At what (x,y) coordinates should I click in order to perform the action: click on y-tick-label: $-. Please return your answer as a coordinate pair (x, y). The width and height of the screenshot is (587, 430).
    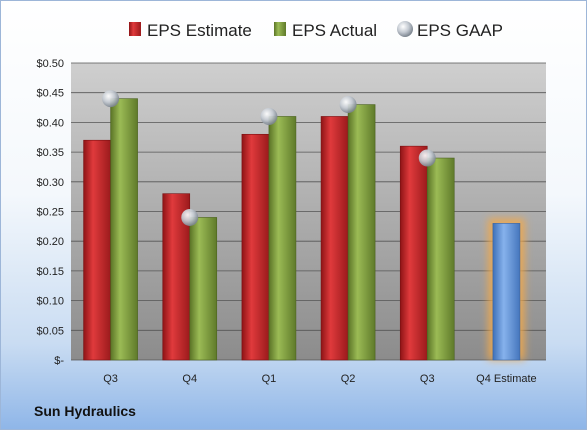
    Looking at the image, I should click on (59, 361).